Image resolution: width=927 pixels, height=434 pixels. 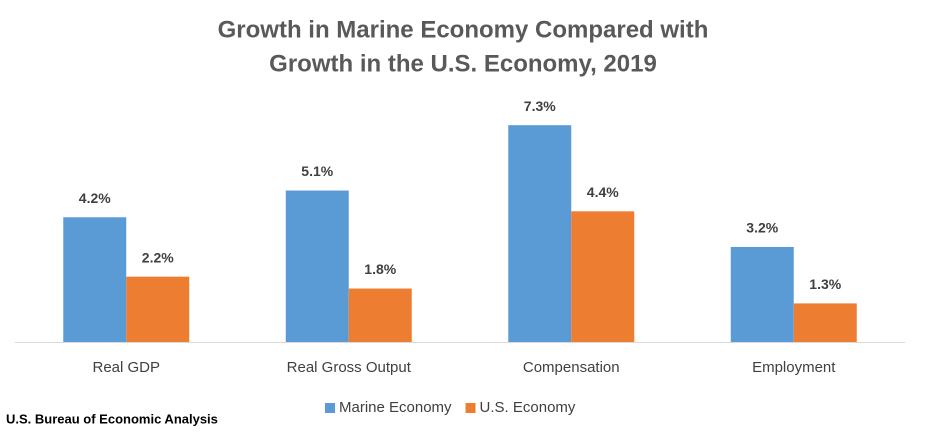 I want to click on value-label: 3.2%, so click(x=762, y=228).